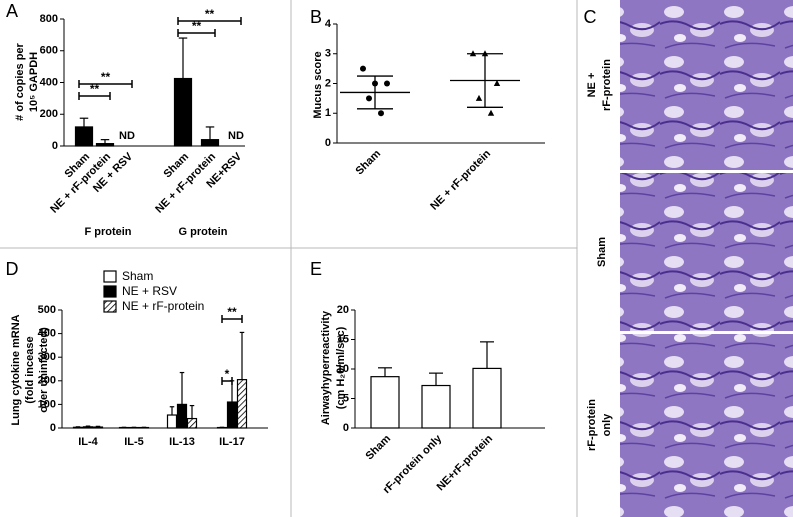 The image size is (793, 517). What do you see at coordinates (328, 54) in the screenshot?
I see `y-tick-label: 3` at bounding box center [328, 54].